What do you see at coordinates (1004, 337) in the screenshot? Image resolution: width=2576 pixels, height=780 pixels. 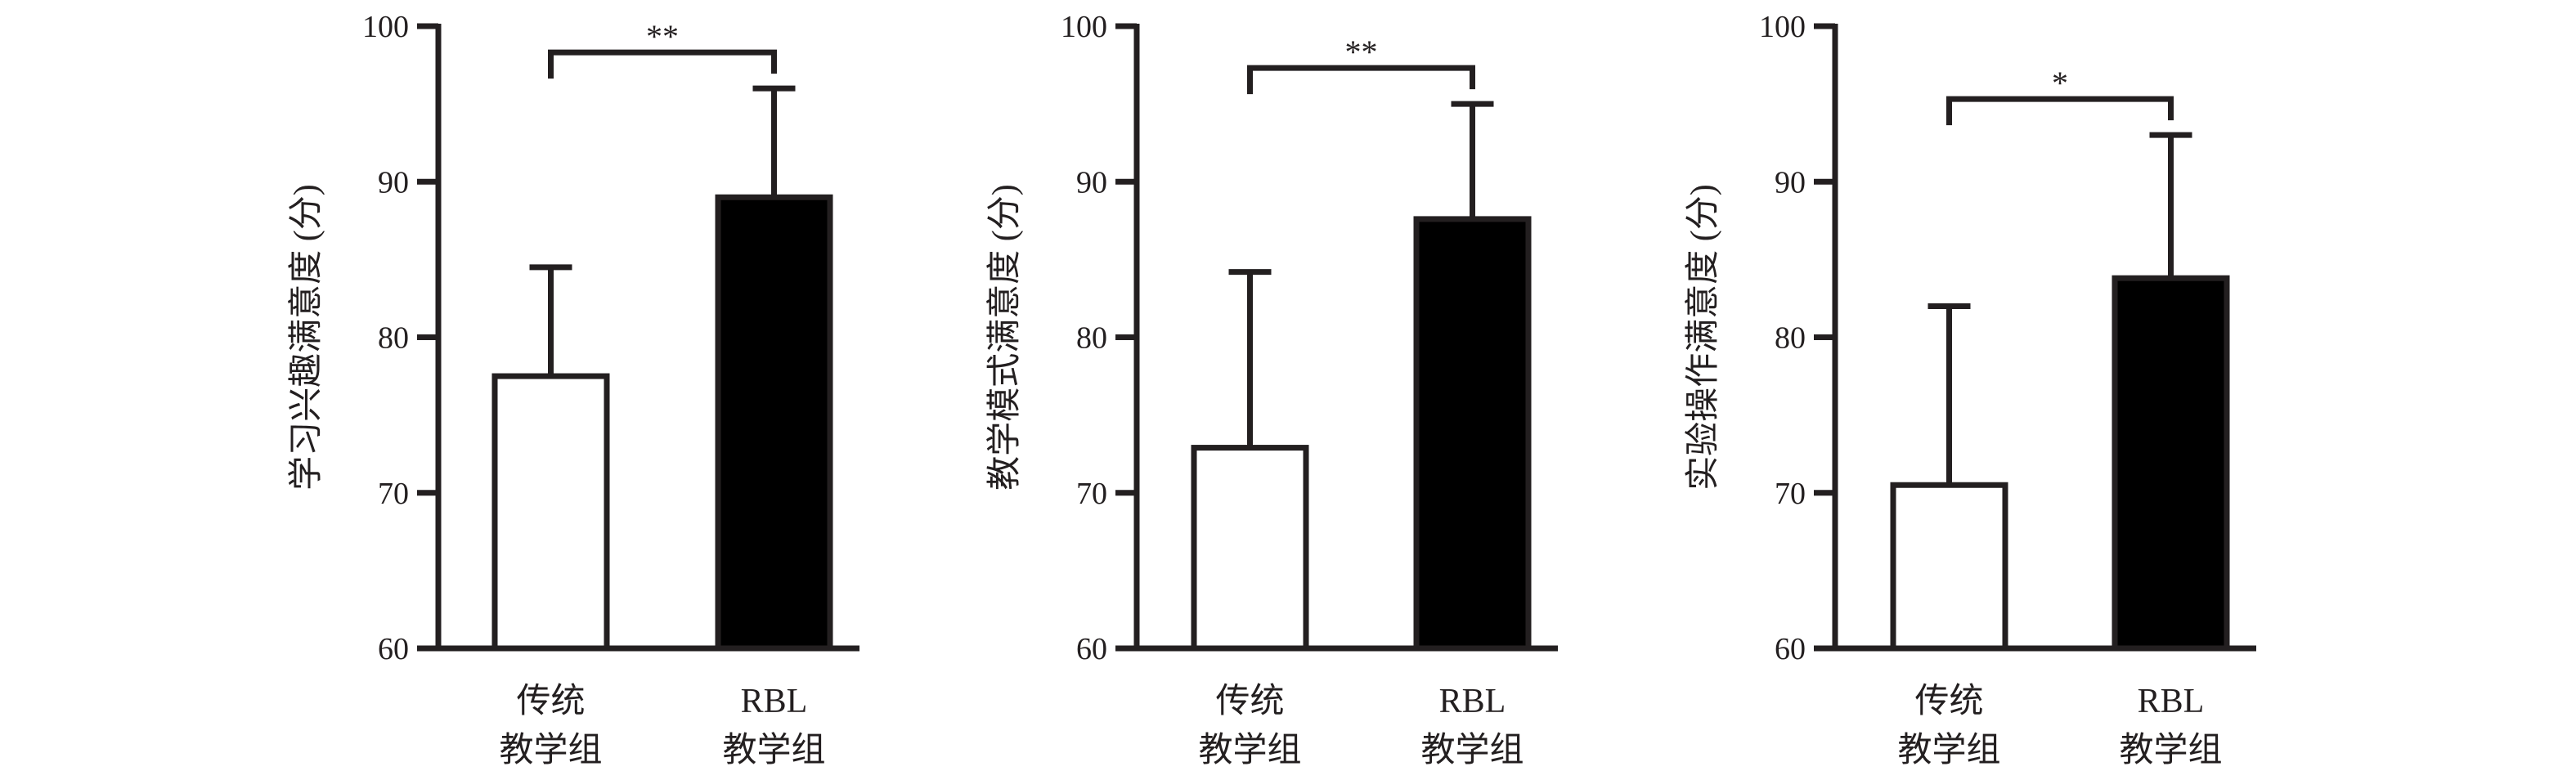 I see `y-axis-label: 教学模式满意度 (分)` at bounding box center [1004, 337].